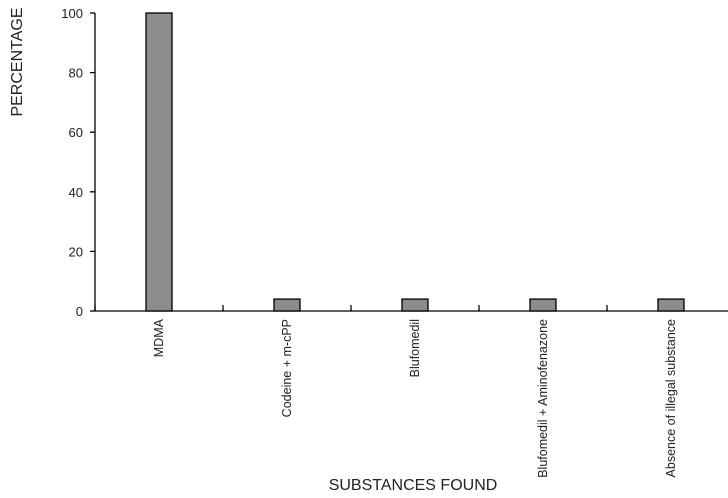  What do you see at coordinates (413, 485) in the screenshot?
I see `x-axis-title: SUBSTANCES FOUND` at bounding box center [413, 485].